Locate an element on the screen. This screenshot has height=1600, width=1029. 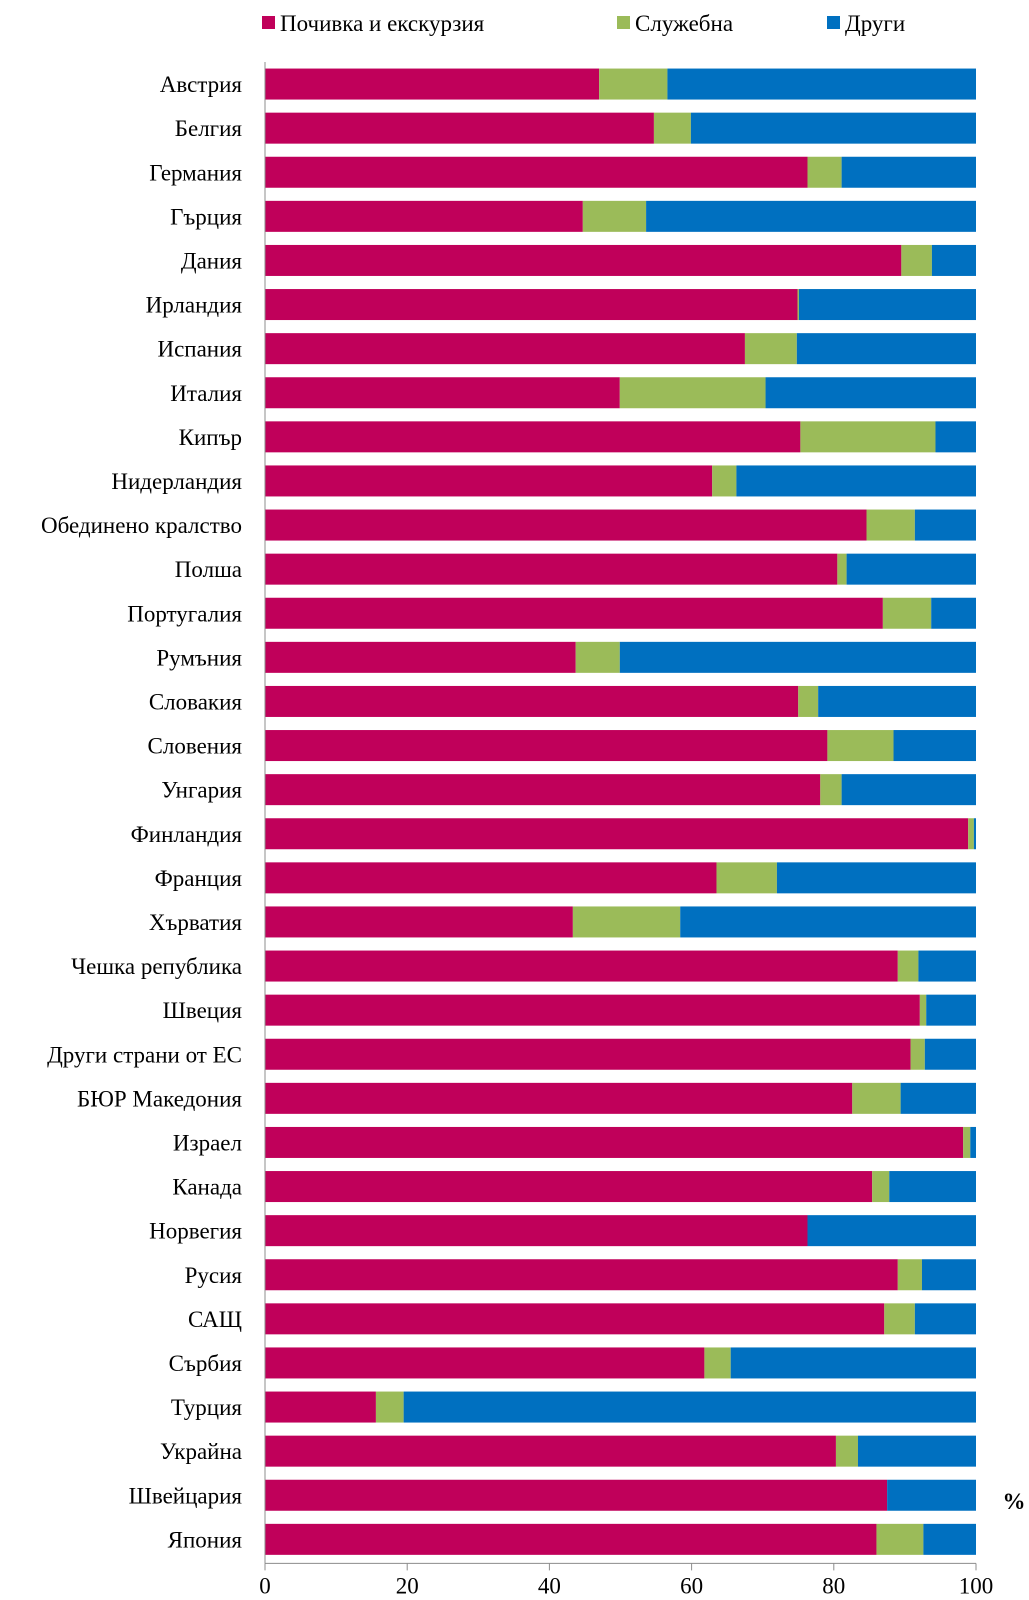
category-label: Украйна is located at coordinates (201, 1451).